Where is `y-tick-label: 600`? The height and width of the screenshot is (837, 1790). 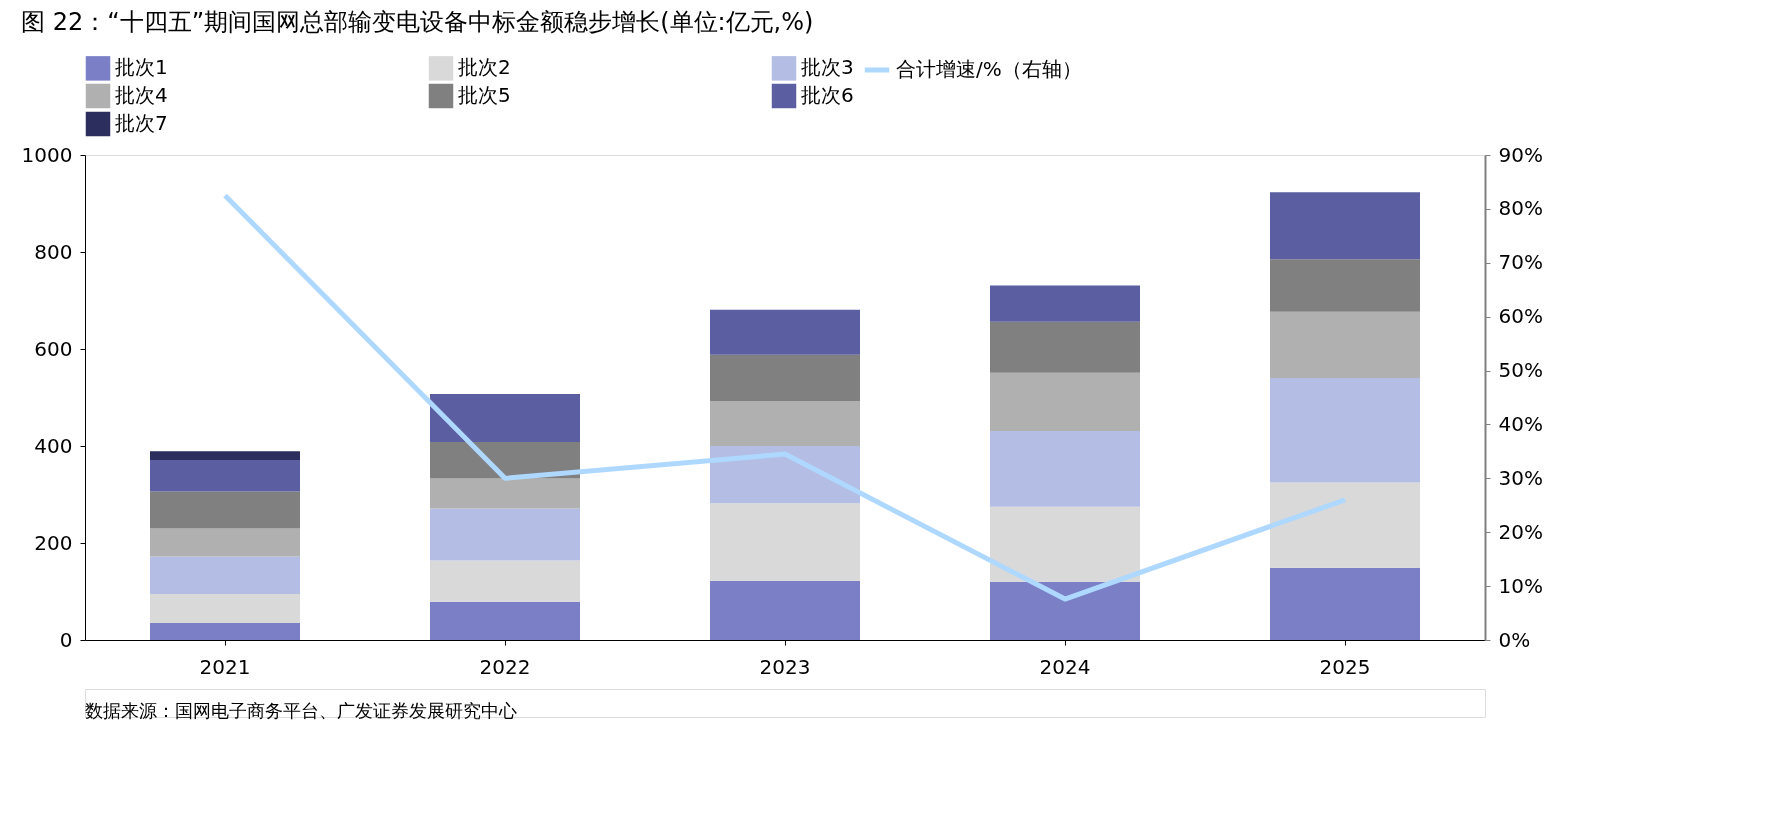
y-tick-label: 600 is located at coordinates (53, 348).